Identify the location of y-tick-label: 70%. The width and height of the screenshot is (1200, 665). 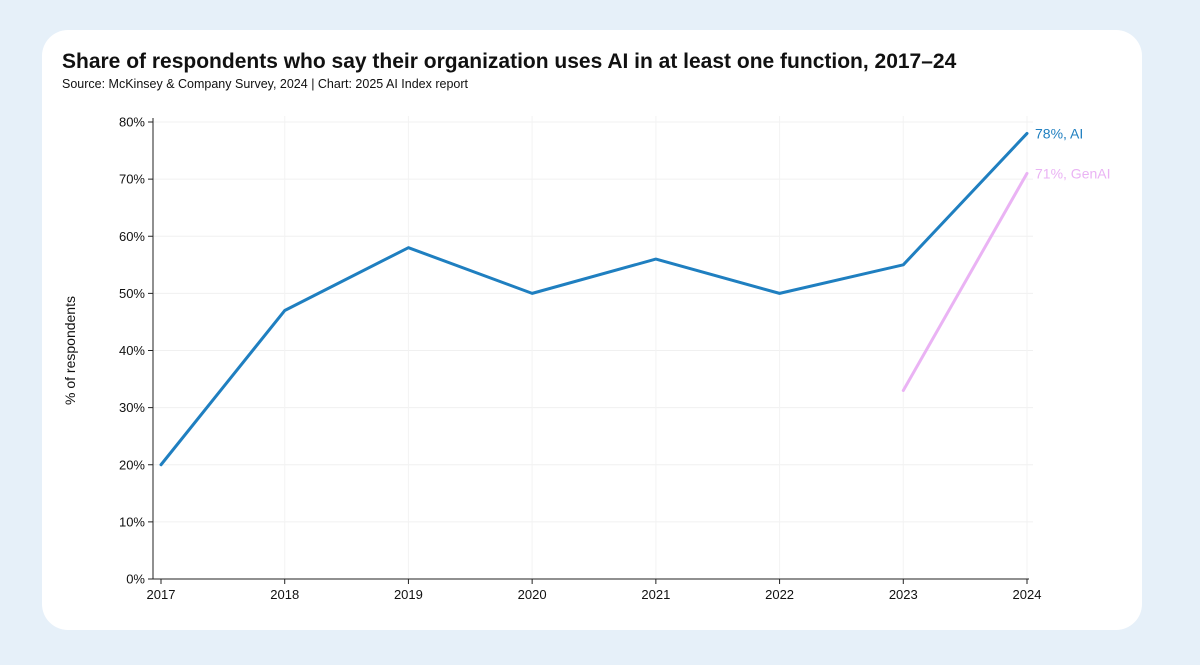
(132, 179).